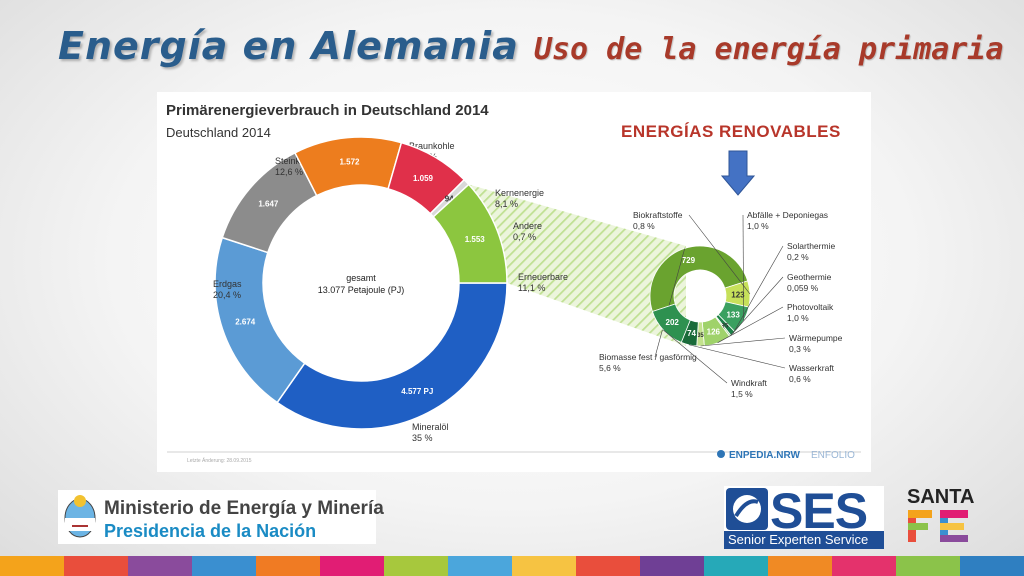 The width and height of the screenshot is (1024, 576). Describe the element at coordinates (218, 132) in the screenshot. I see `chart-subtitle: Deutschland 2014` at that location.